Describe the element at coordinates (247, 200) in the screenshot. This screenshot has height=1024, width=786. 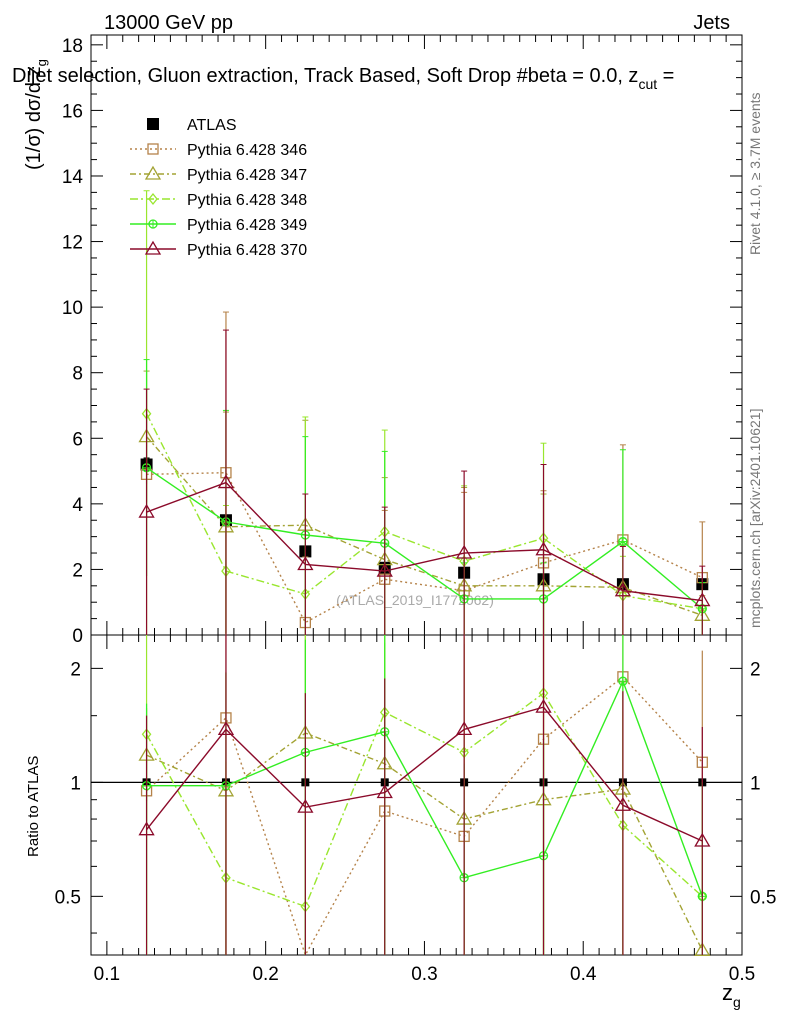
I see `legend-label-p348: Pythia 6.428 348` at that location.